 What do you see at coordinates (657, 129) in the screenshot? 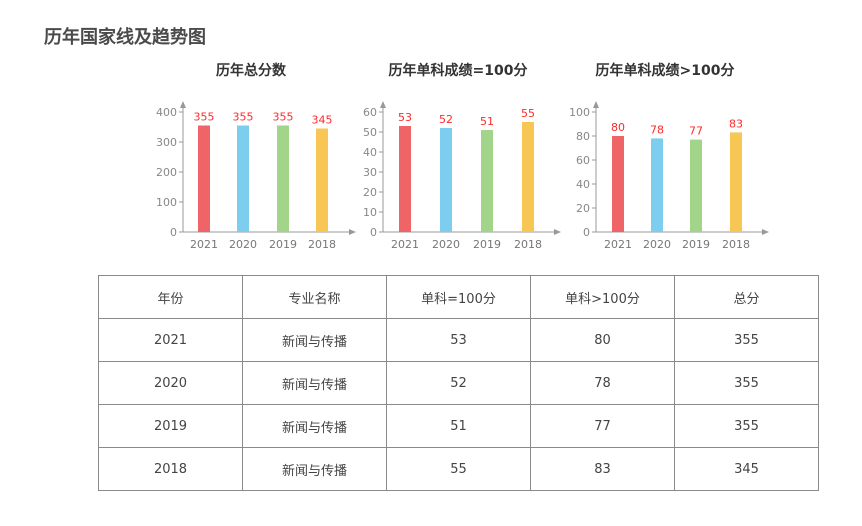
I see `data-label: 78` at bounding box center [657, 129].